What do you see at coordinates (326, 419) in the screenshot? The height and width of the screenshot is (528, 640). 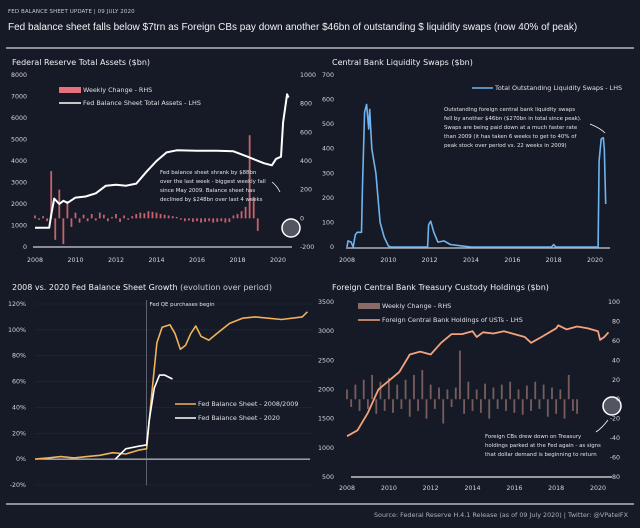 I see `c4-y-tick: 1500` at bounding box center [326, 419].